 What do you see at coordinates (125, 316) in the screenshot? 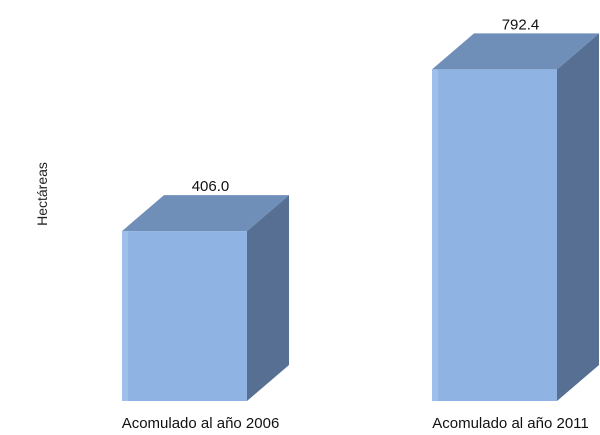
I see `bar-1-highlight` at bounding box center [125, 316].